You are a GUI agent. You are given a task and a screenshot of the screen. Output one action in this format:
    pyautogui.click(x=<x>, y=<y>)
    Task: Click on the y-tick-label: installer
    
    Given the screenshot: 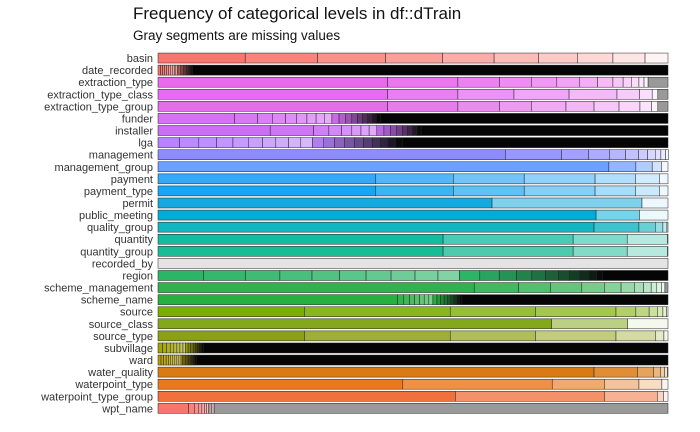 What is the action you would take?
    pyautogui.click(x=134, y=132)
    